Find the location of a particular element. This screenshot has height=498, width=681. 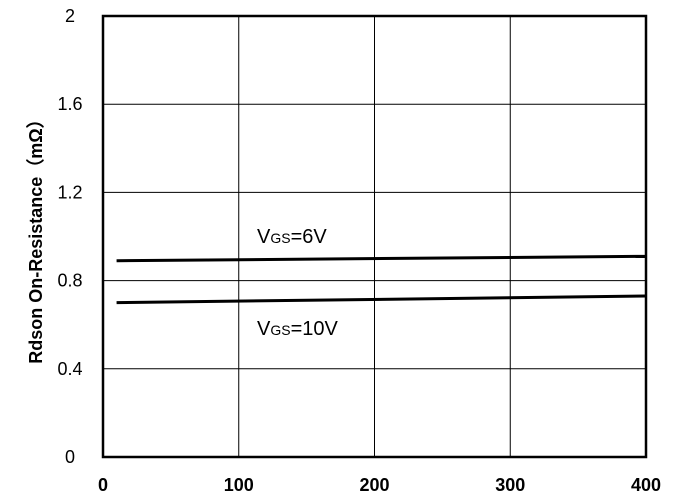

annotation-vgs-6v: VGS=6V is located at coordinates (292, 237).